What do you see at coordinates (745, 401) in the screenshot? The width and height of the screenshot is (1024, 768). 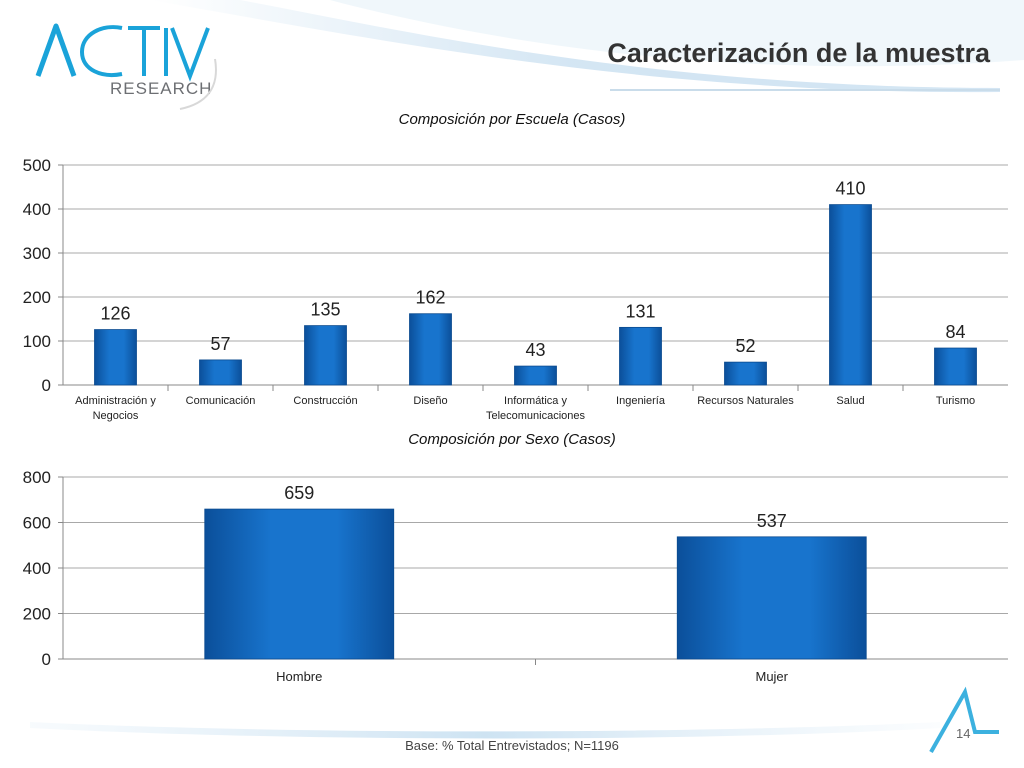 I see `category-label: Recursos Naturales` at bounding box center [745, 401].